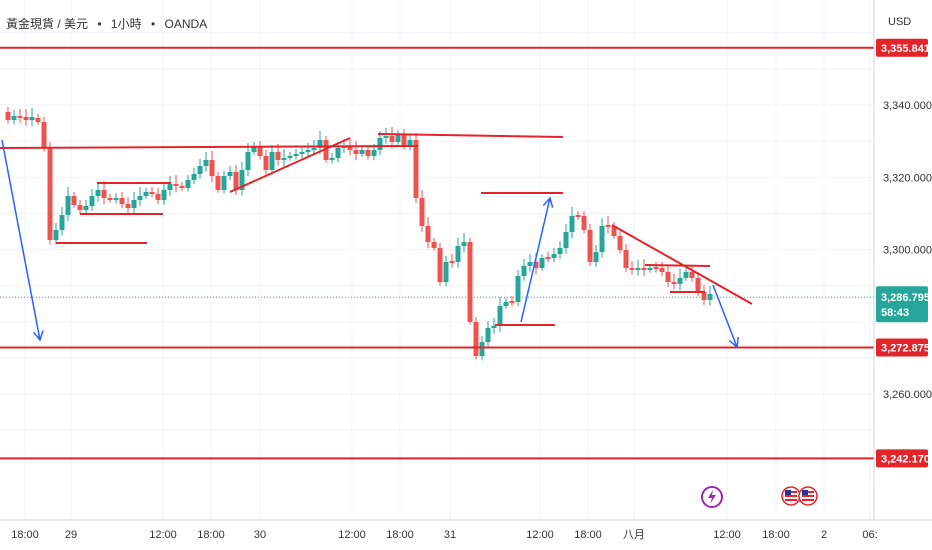  What do you see at coordinates (634, 535) in the screenshot?
I see `x-tick-label: 八月` at bounding box center [634, 535].